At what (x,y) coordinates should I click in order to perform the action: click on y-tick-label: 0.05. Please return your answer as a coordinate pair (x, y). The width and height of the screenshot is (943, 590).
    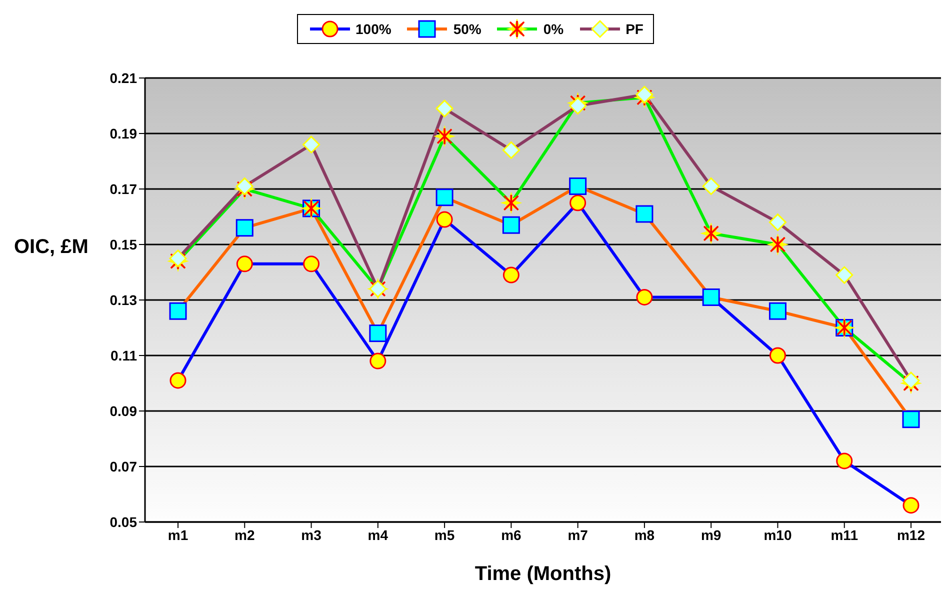
    Looking at the image, I should click on (124, 522).